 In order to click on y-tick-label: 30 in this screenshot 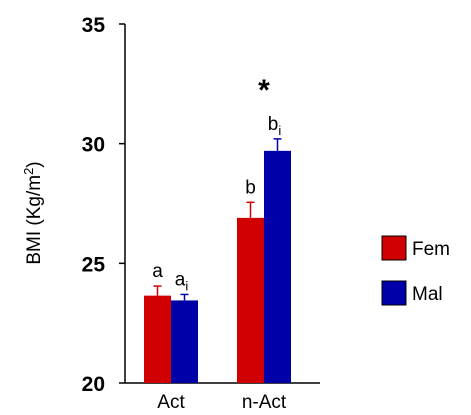, I will do `click(93, 145)`.